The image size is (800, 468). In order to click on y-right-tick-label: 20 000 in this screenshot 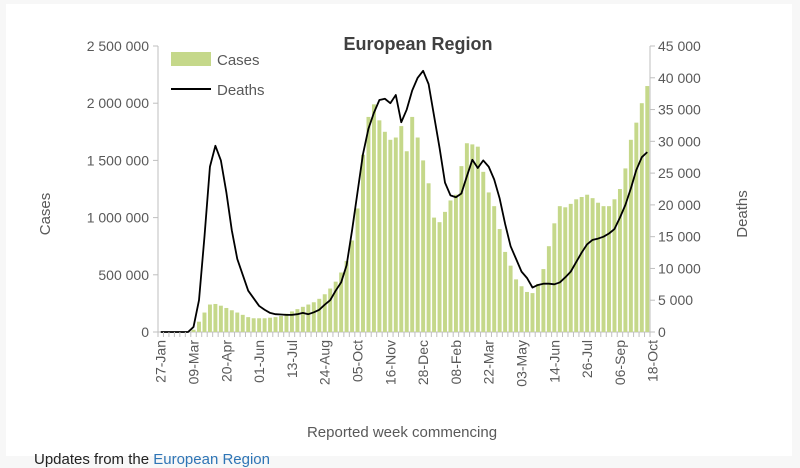, I will do `click(679, 205)`.